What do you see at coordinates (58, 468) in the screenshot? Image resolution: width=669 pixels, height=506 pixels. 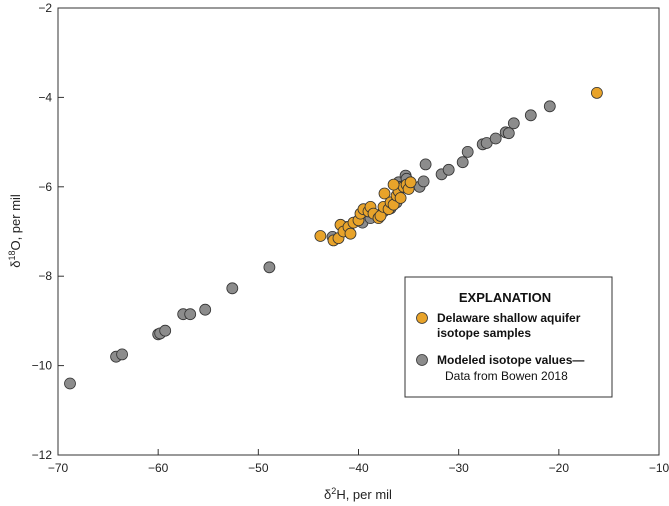 I see `x-tick-label: −70` at bounding box center [58, 468].